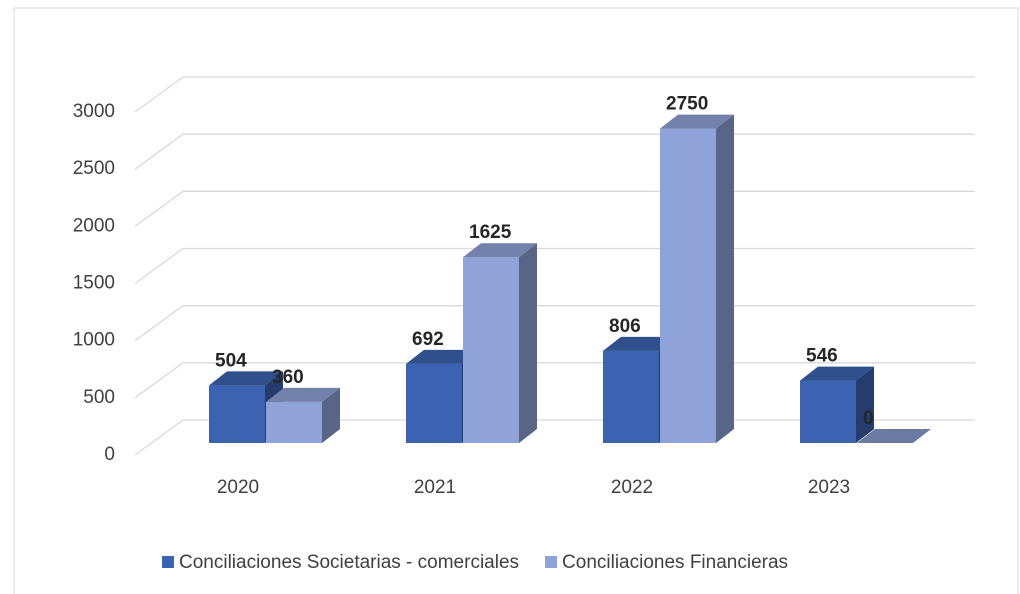 The height and width of the screenshot is (594, 1020). What do you see at coordinates (109, 454) in the screenshot?
I see `y-tick-label: 0` at bounding box center [109, 454].